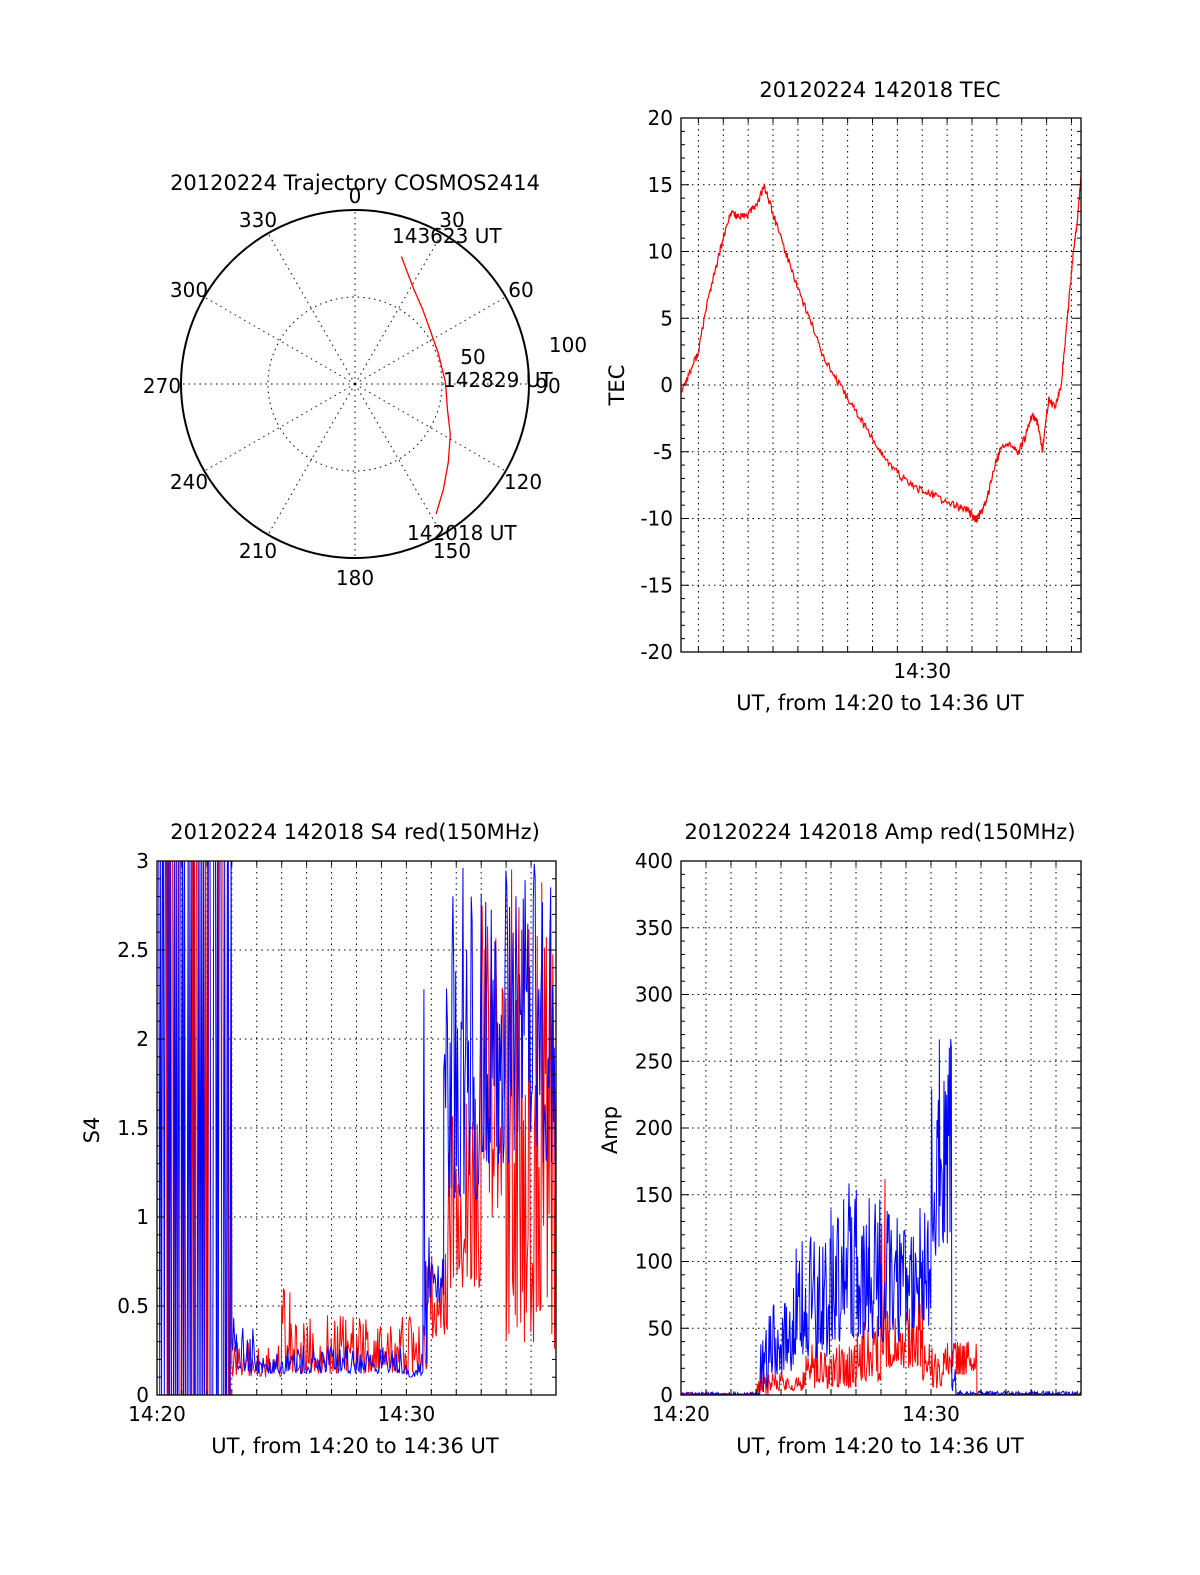  What do you see at coordinates (281, 1414) in the screenshot?
I see `s4-x-tick-labels: 14:20 14:30` at bounding box center [281, 1414].